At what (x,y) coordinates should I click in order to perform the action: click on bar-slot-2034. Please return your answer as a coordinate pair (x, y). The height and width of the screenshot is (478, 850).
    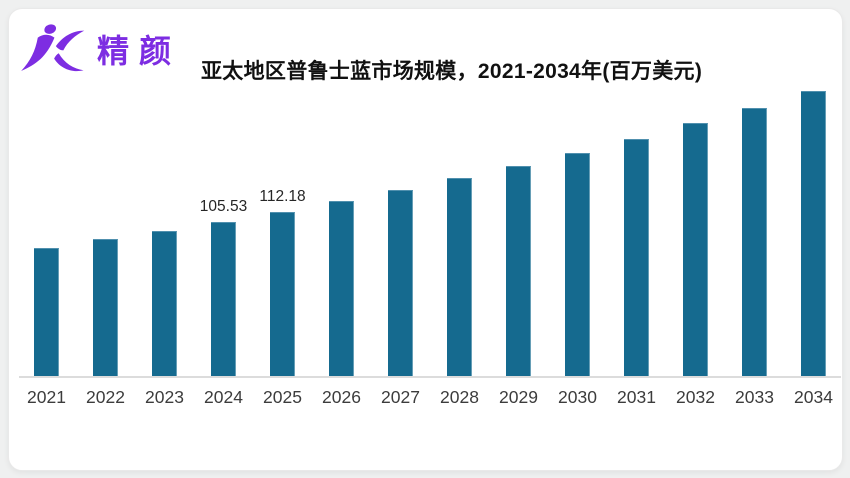
    Looking at the image, I should click on (813, 193).